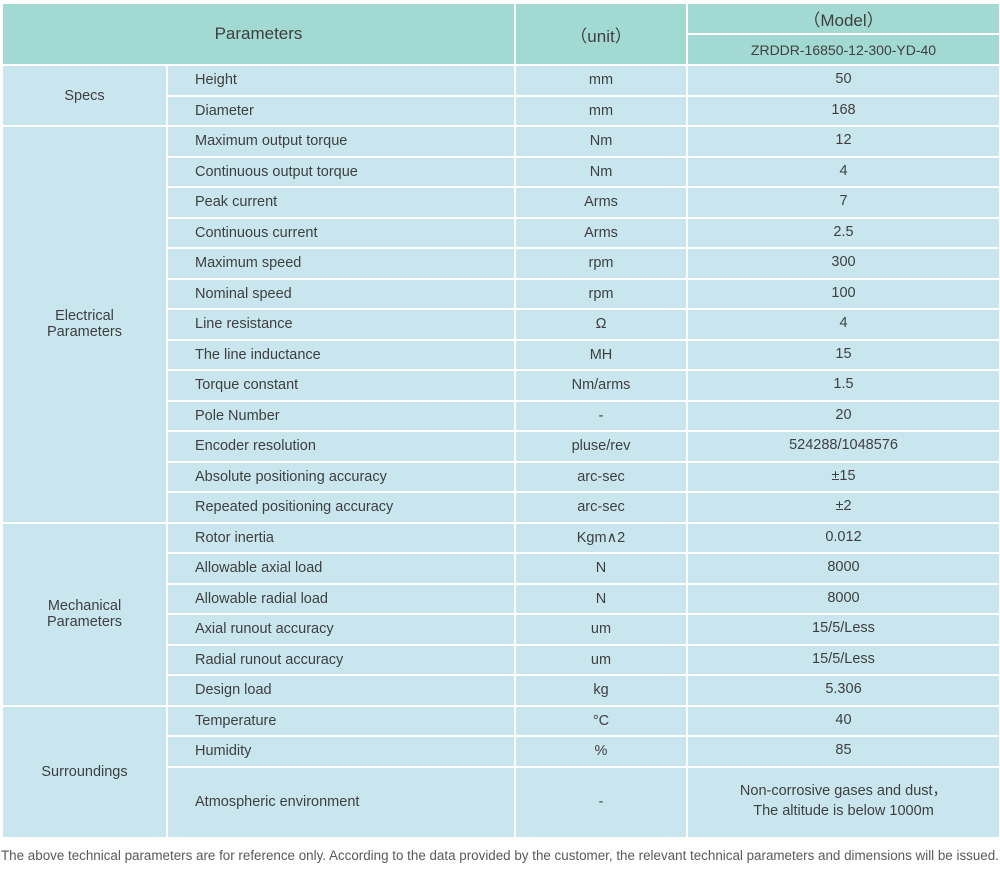 This screenshot has width=1000, height=879. I want to click on param-name-cell: Diameter, so click(341, 110).